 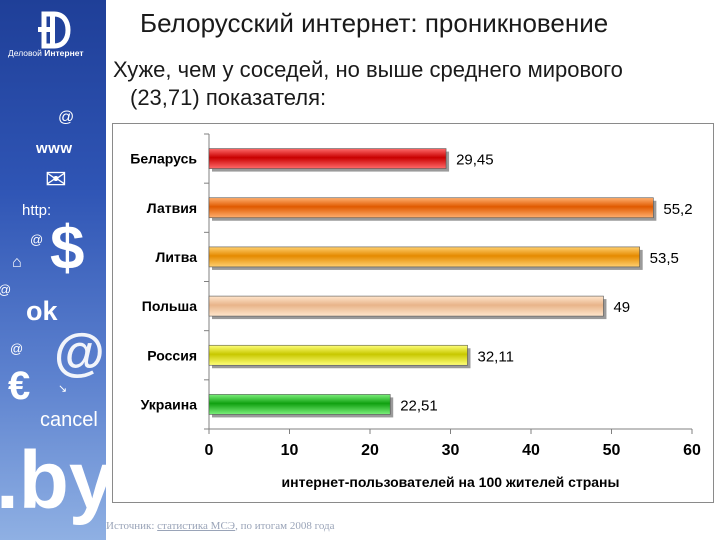 I want to click on x-tick-label: 40, so click(x=531, y=450).